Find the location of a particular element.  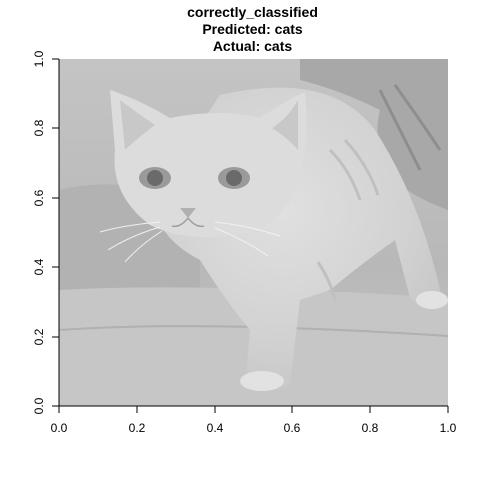

y-tick-label: 1.0 is located at coordinates (39, 58).